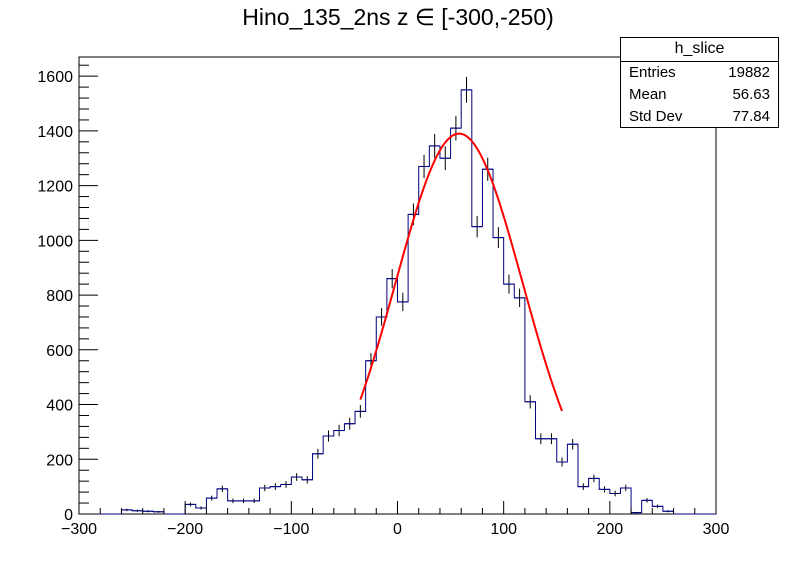  Describe the element at coordinates (609, 529) in the screenshot. I see `x-tick-label-5: 200` at that location.